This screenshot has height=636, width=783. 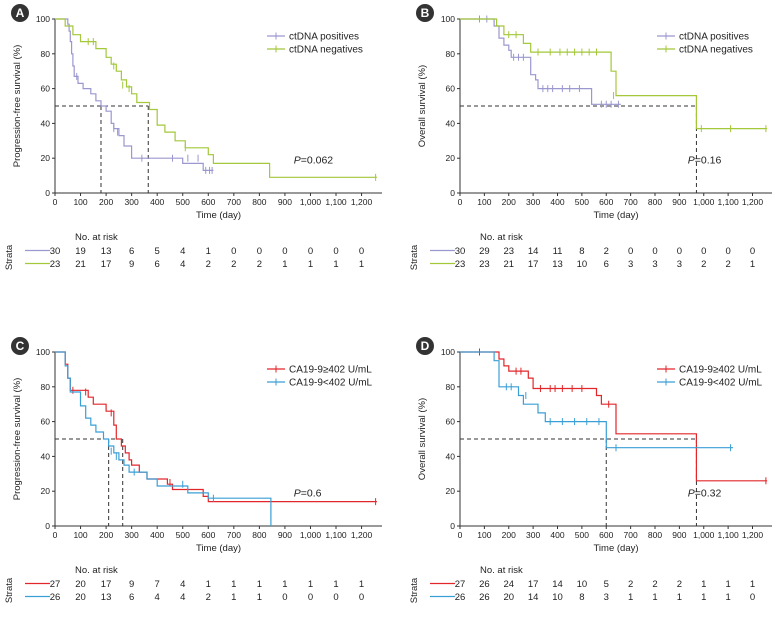 I want to click on strata-label: Strata, so click(x=9, y=590).